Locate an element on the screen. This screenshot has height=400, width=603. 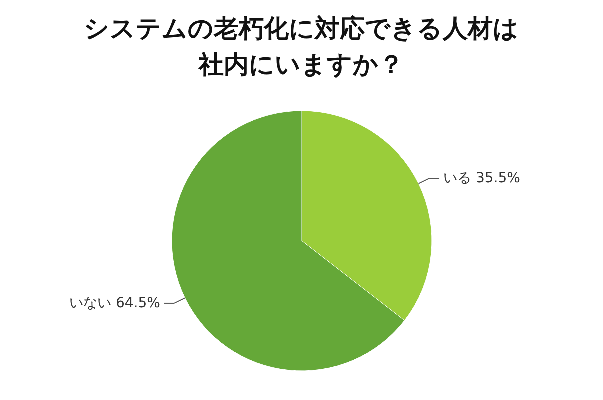
slice-label: いる 35.5% is located at coordinates (482, 178).